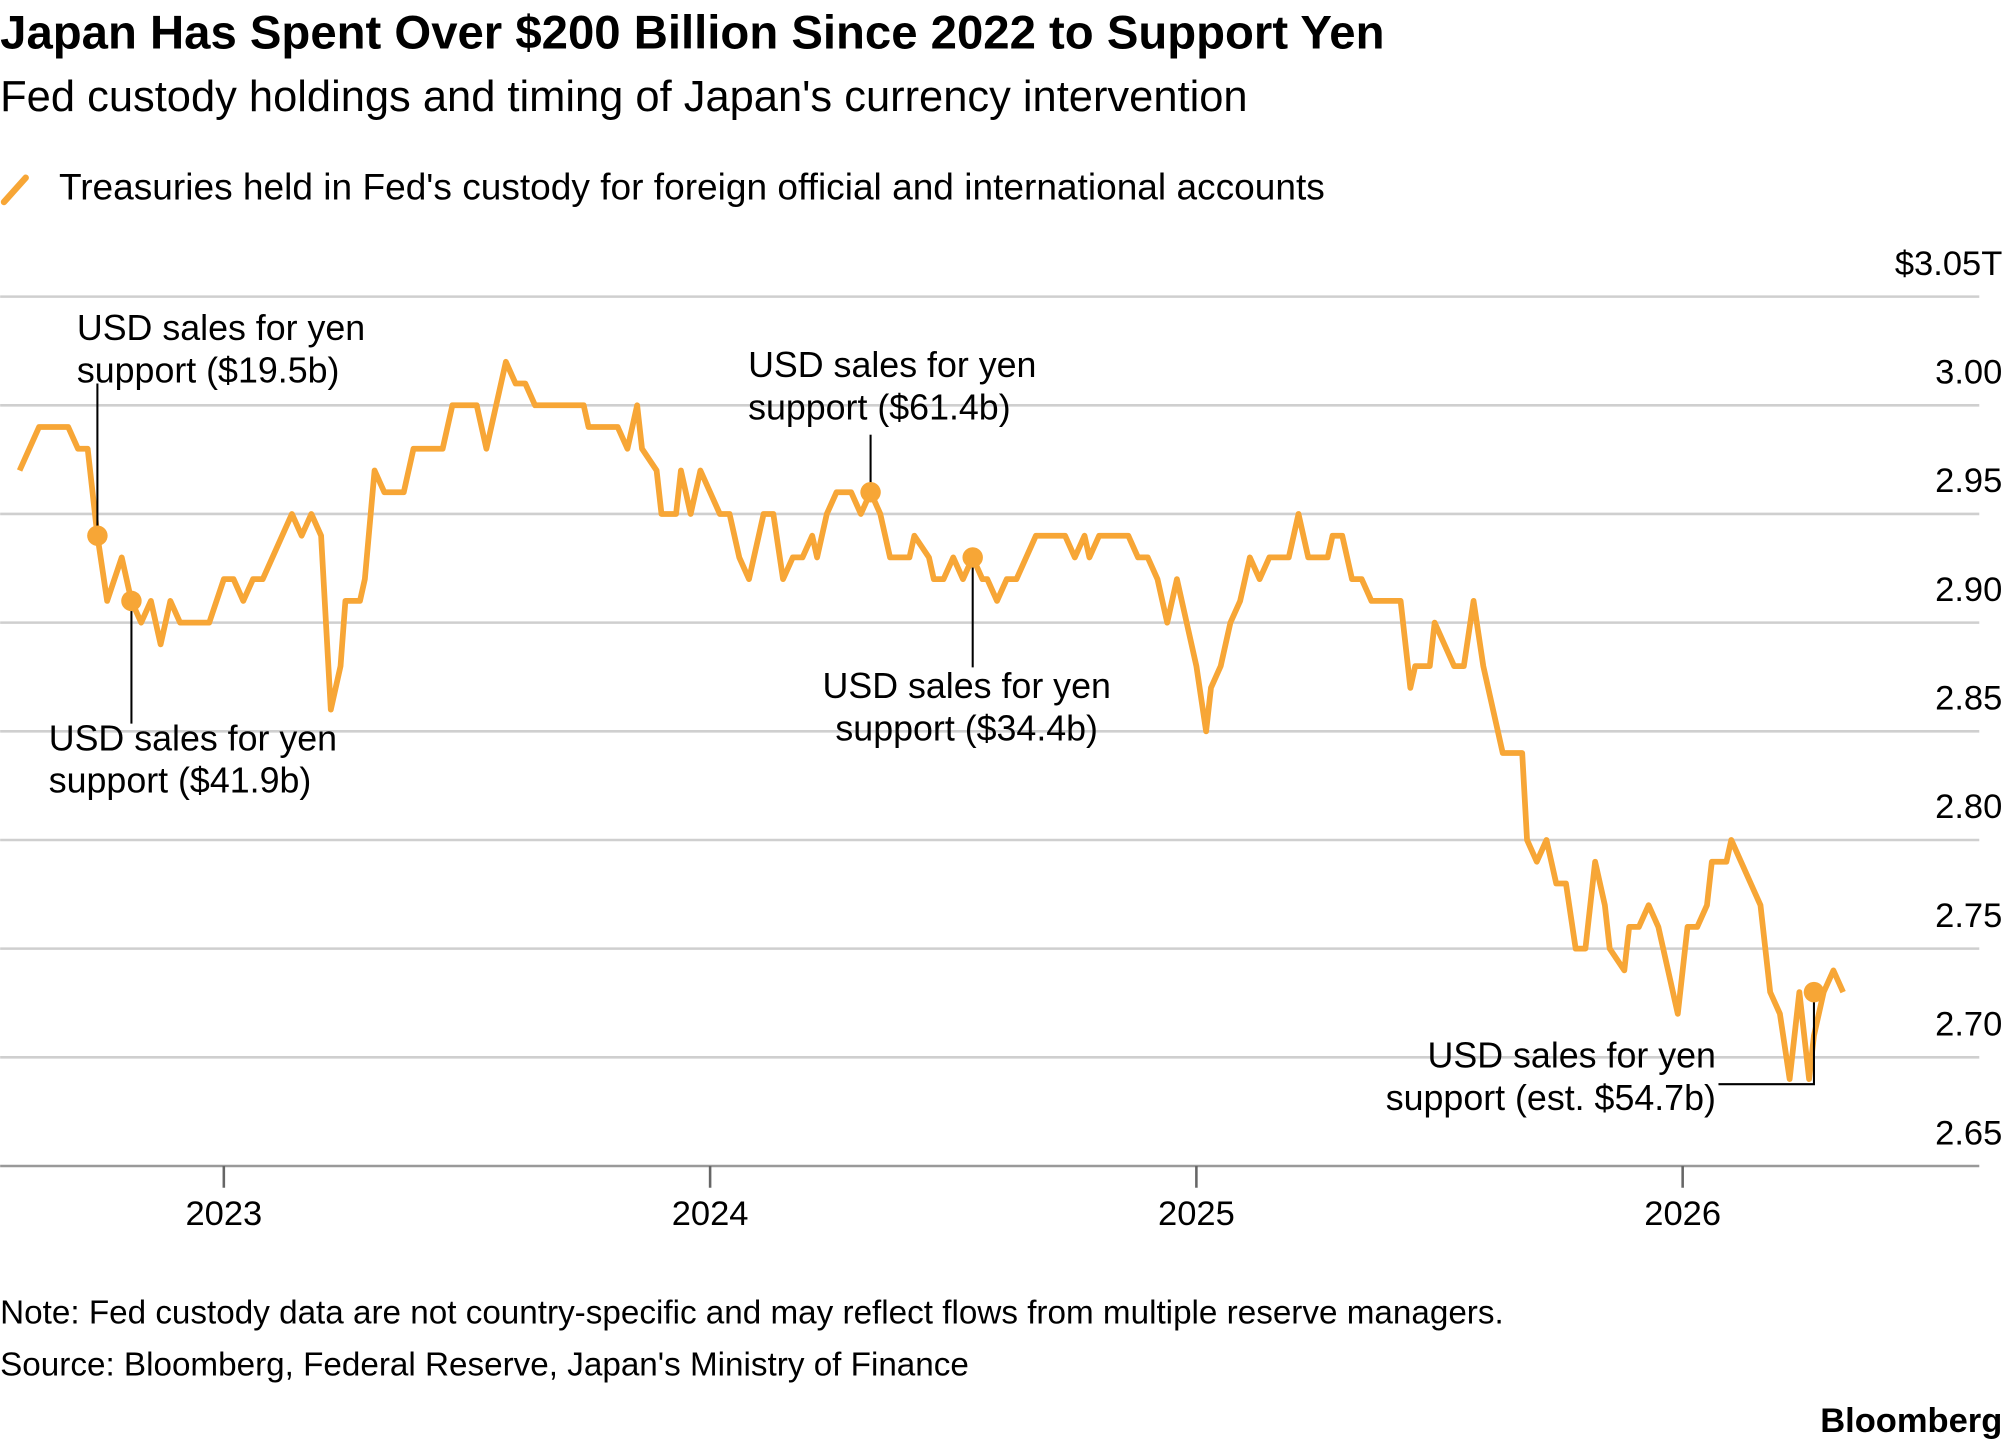 The image size is (2005, 1446). What do you see at coordinates (1968, 807) in the screenshot?
I see `y-tick-label: 2.80` at bounding box center [1968, 807].